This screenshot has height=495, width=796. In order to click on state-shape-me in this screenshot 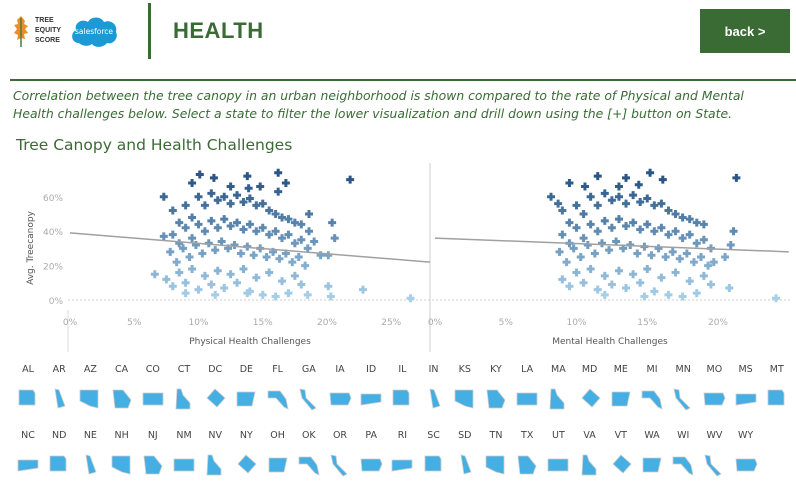, I will do `click(621, 399)`.